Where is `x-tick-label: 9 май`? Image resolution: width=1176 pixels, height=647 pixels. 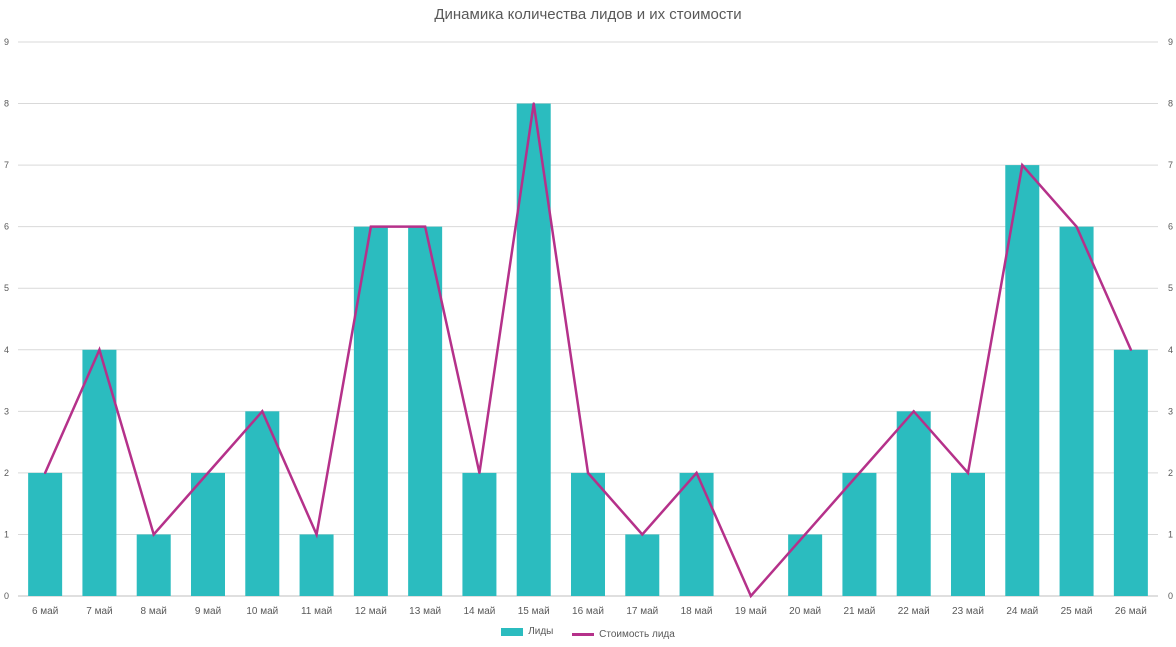
x-tick-label: 9 май is located at coordinates (208, 611).